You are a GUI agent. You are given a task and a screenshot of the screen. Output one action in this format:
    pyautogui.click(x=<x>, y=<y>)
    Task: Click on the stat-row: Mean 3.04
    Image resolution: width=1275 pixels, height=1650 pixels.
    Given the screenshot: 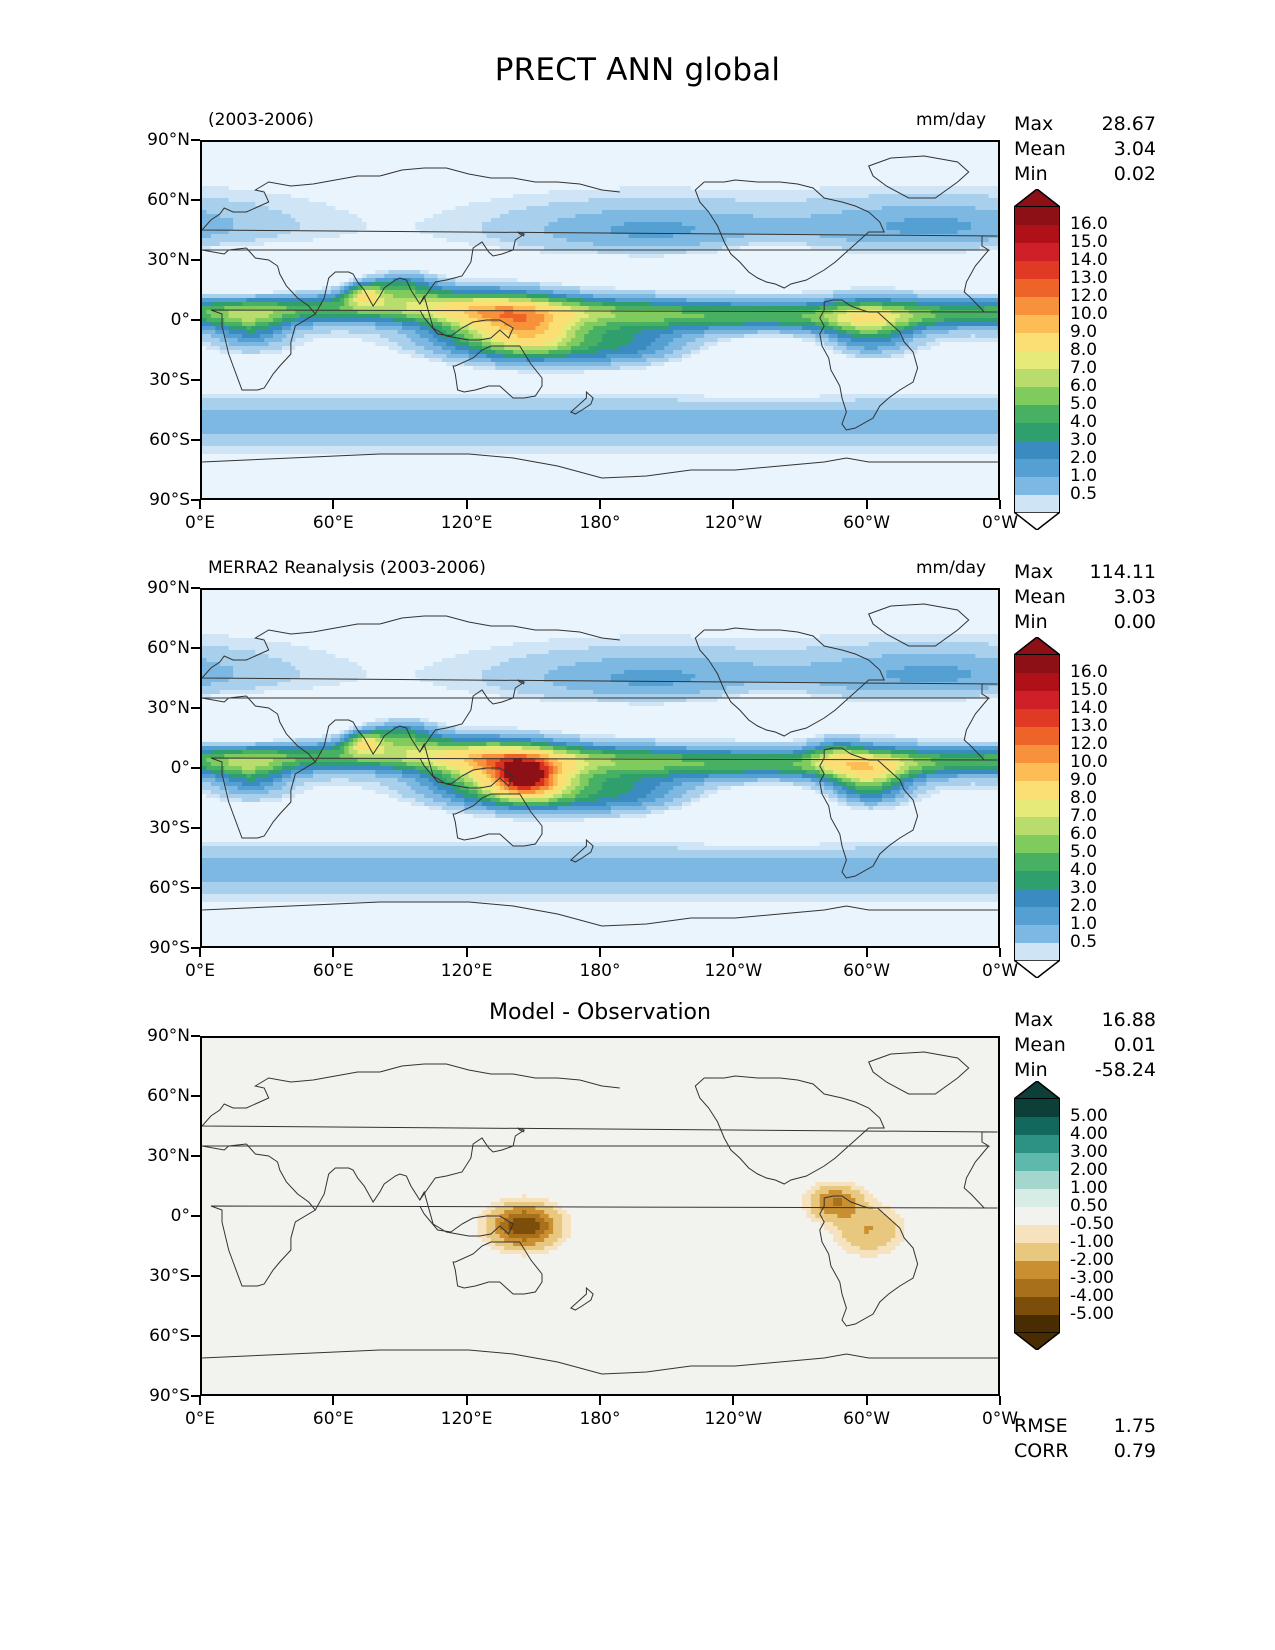 What is the action you would take?
    pyautogui.click(x=1085, y=149)
    